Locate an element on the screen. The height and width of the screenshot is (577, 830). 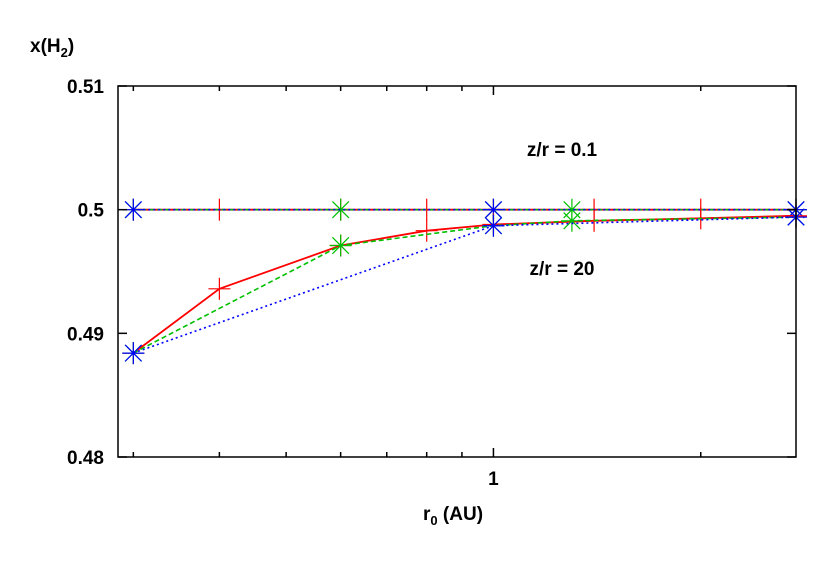
annotation-z-r-0-1: z/r = 0.1 is located at coordinates (562, 150).